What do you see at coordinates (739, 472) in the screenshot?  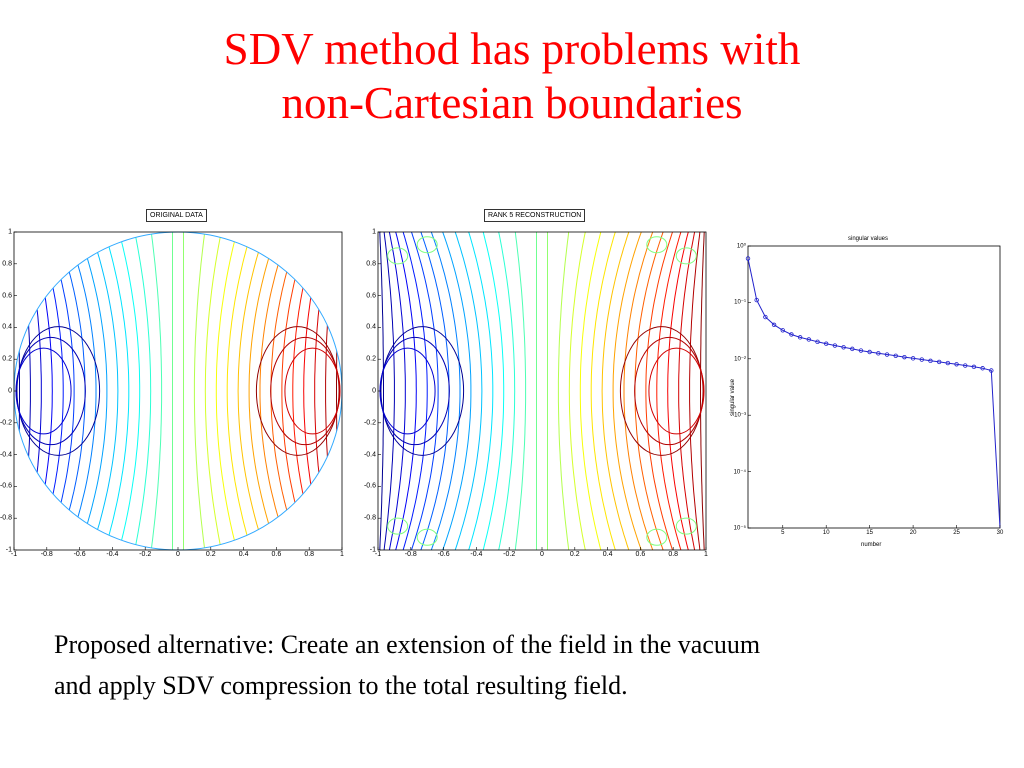 I see `sv-y-tick-label: 10⁻⁴` at bounding box center [739, 472].